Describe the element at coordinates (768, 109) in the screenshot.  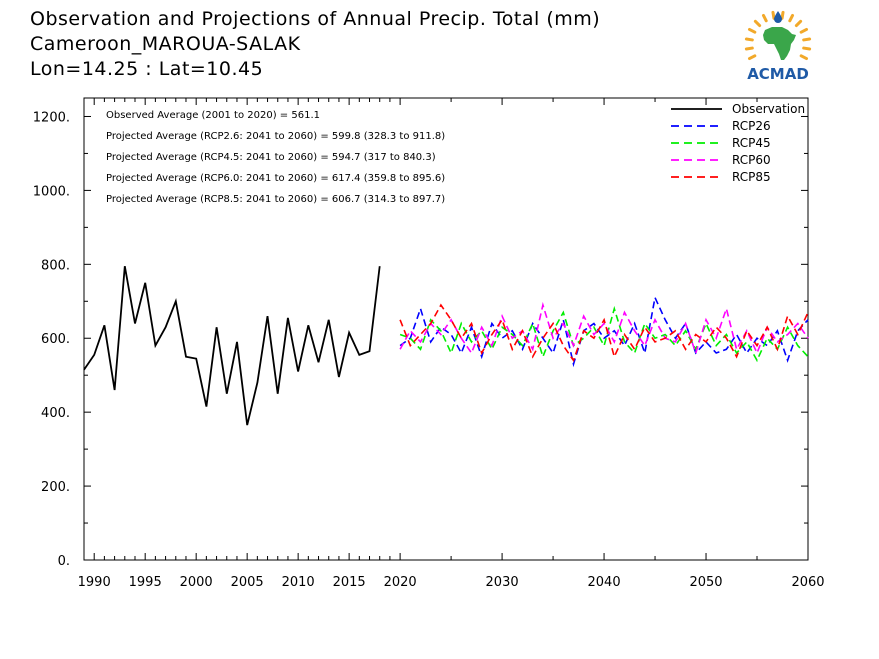
I see `legend-label: Observation` at that location.